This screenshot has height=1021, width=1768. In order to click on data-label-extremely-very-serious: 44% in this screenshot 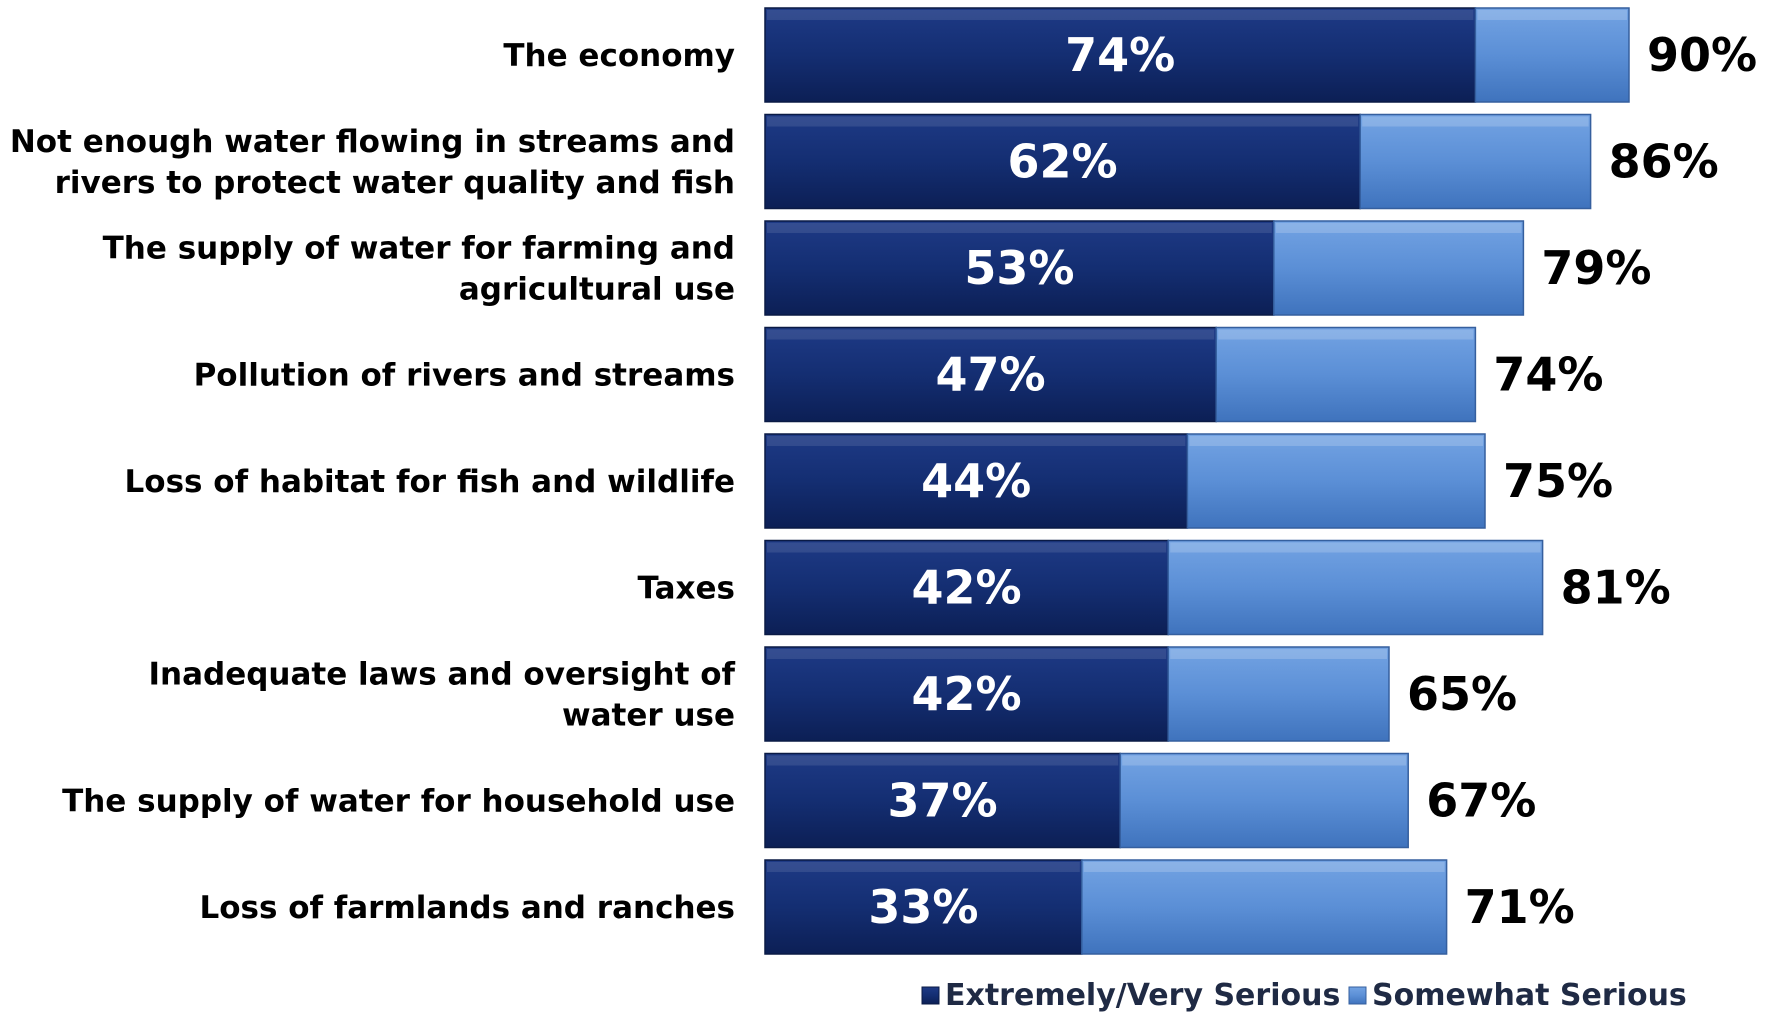, I will do `click(976, 481)`.